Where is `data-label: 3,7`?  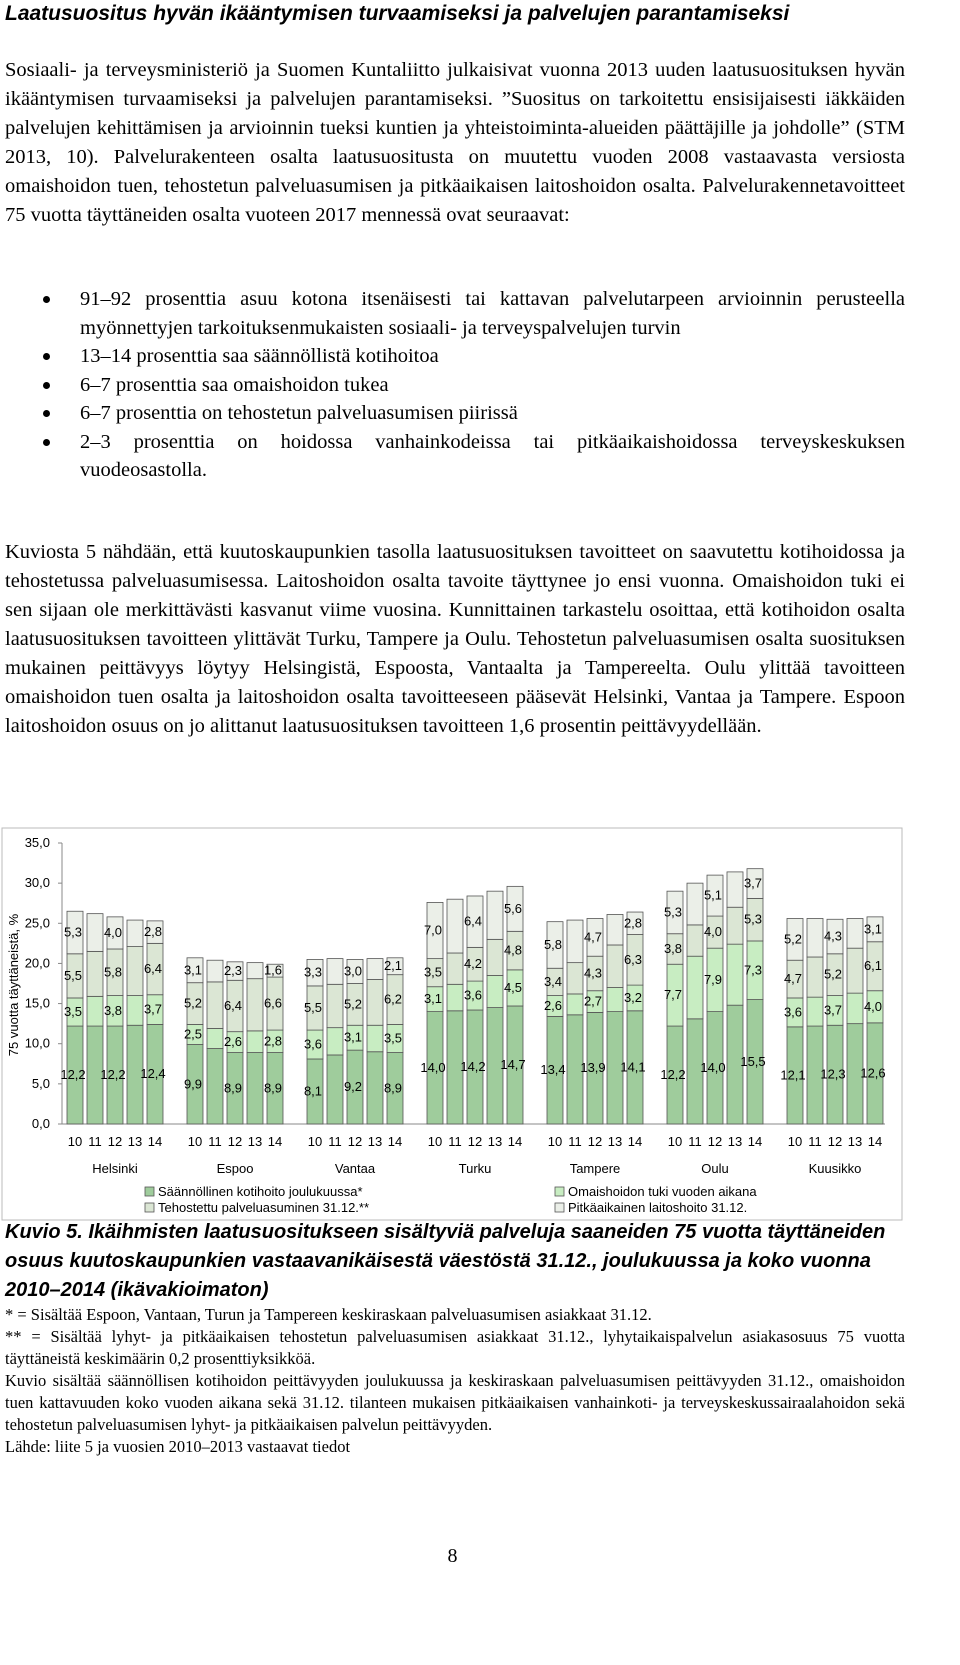
data-label: 3,7 is located at coordinates (153, 1009).